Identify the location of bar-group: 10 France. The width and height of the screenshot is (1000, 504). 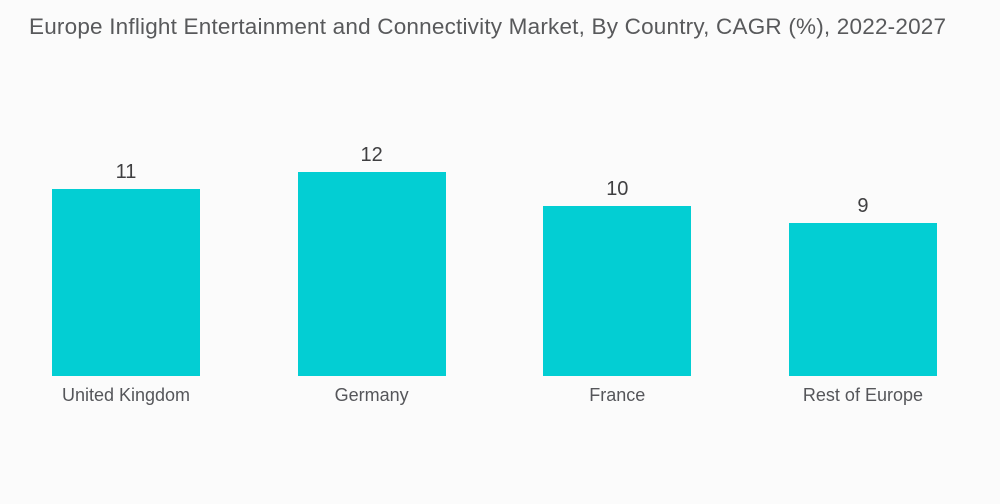
(617, 294).